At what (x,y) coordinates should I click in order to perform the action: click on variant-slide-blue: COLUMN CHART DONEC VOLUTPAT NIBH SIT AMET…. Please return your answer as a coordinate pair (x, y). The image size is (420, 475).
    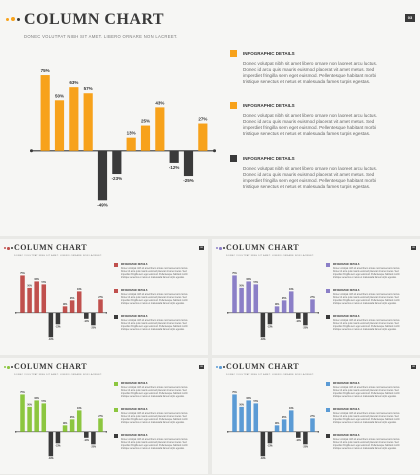
    Looking at the image, I should click on (316, 416).